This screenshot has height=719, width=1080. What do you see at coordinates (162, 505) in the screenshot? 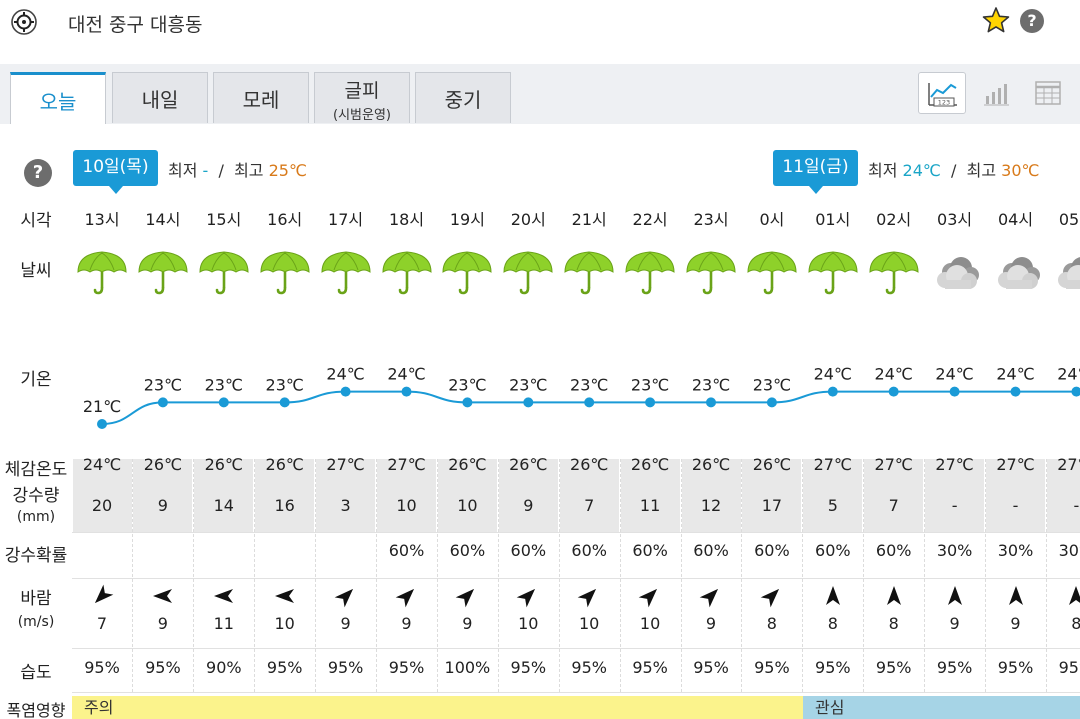
I see `precip-value: 9` at bounding box center [162, 505].